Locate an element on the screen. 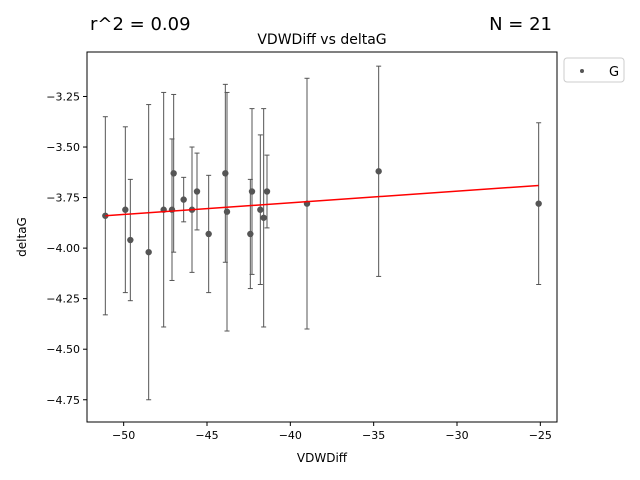 This screenshot has height=480, width=640. y-axis-ticks: −4.75 −4.50 −4.25 −4.00 −3.75 −3.50 −3.25 is located at coordinates (66, 248).